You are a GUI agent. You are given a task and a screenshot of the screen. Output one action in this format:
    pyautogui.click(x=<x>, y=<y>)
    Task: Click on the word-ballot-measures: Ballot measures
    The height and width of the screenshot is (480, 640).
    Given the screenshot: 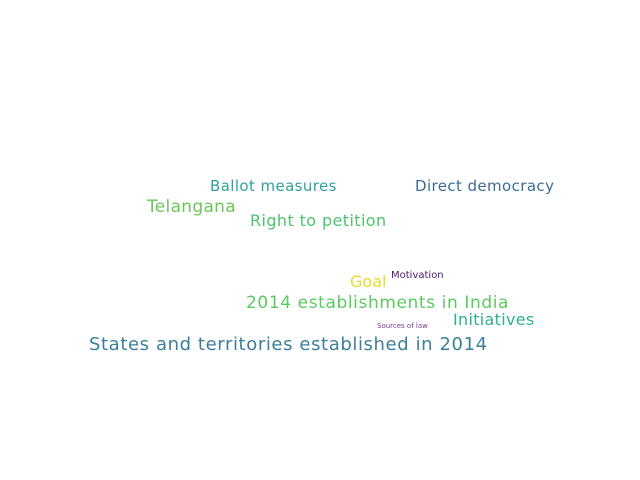 What is the action you would take?
    pyautogui.click(x=273, y=186)
    